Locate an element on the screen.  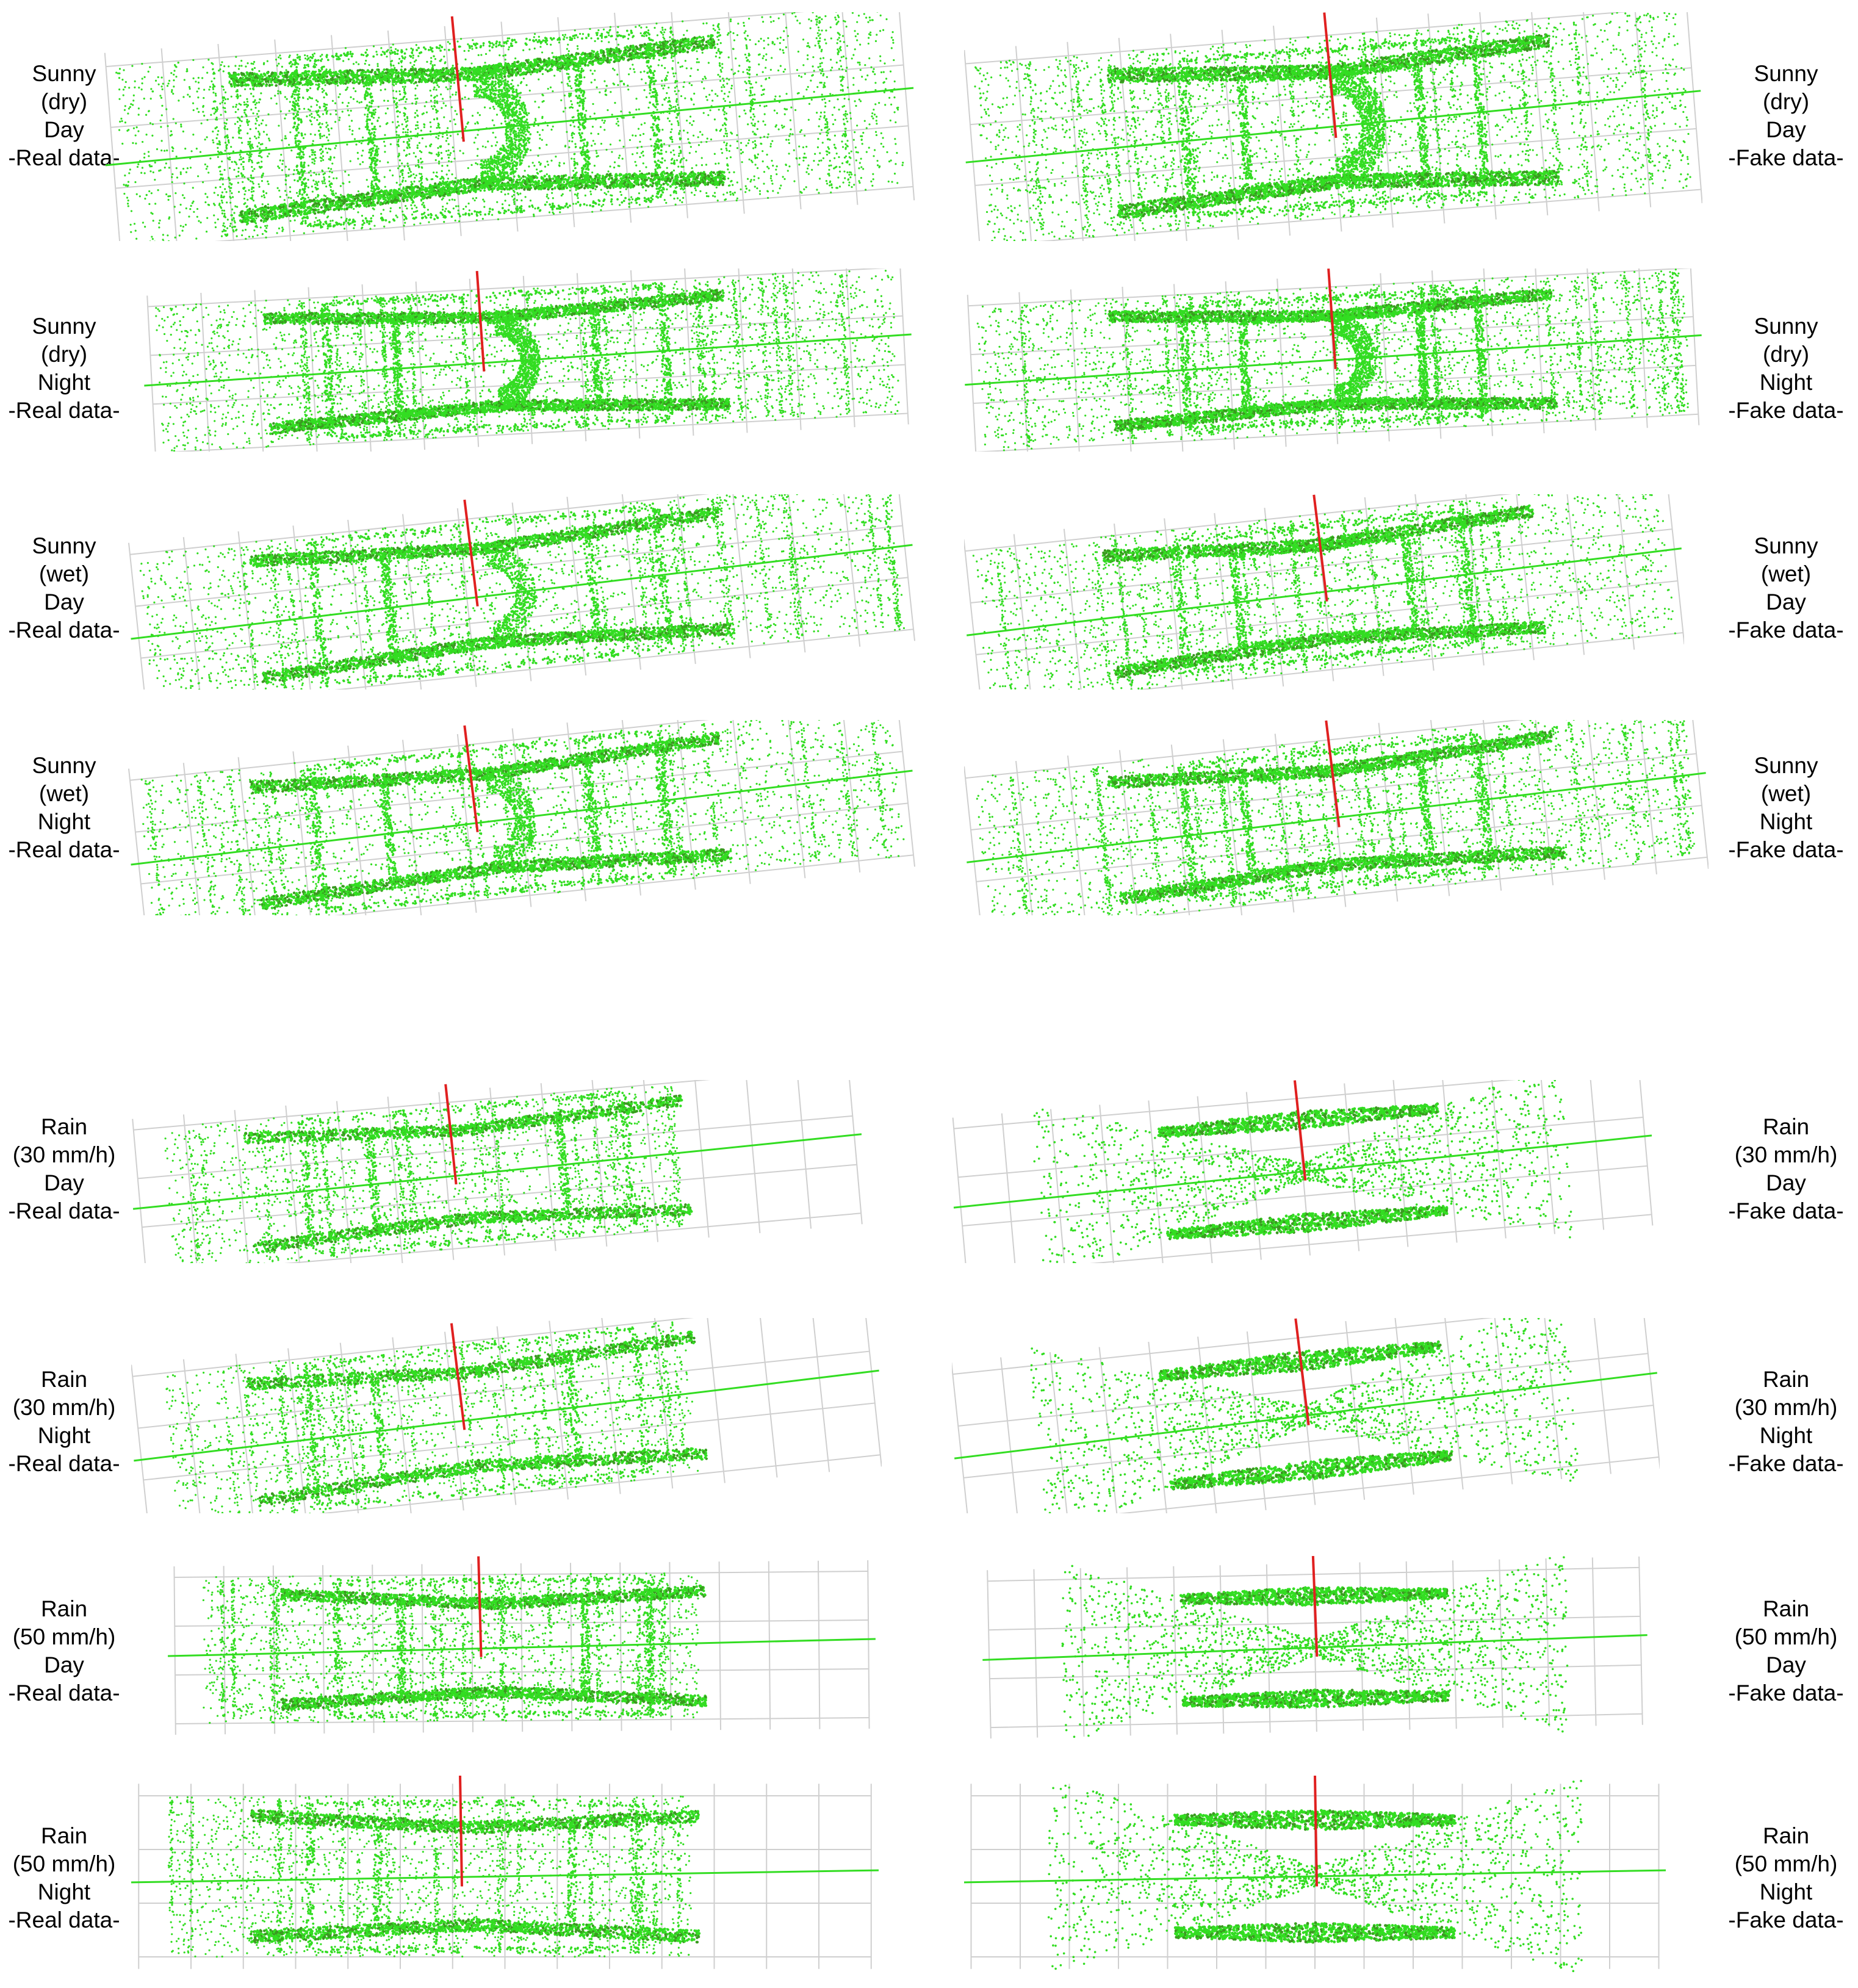
row-4-right-label: Sunny (wet) Night -Fake data- is located at coordinates (1786, 808).